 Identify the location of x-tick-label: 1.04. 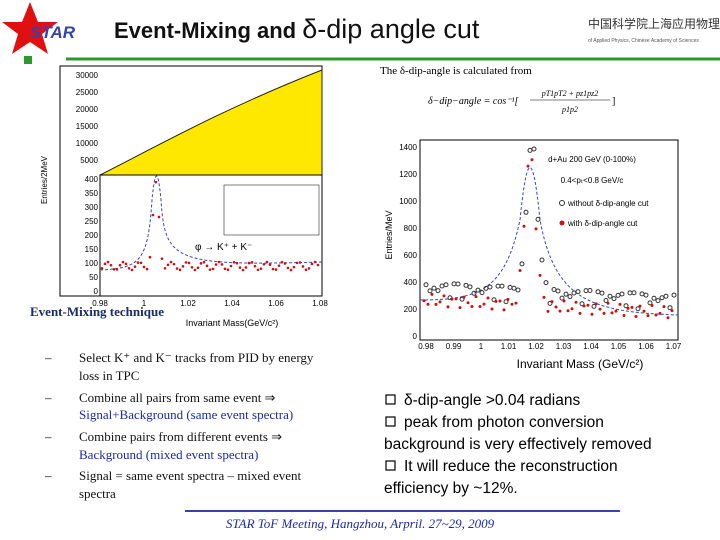
(591, 346).